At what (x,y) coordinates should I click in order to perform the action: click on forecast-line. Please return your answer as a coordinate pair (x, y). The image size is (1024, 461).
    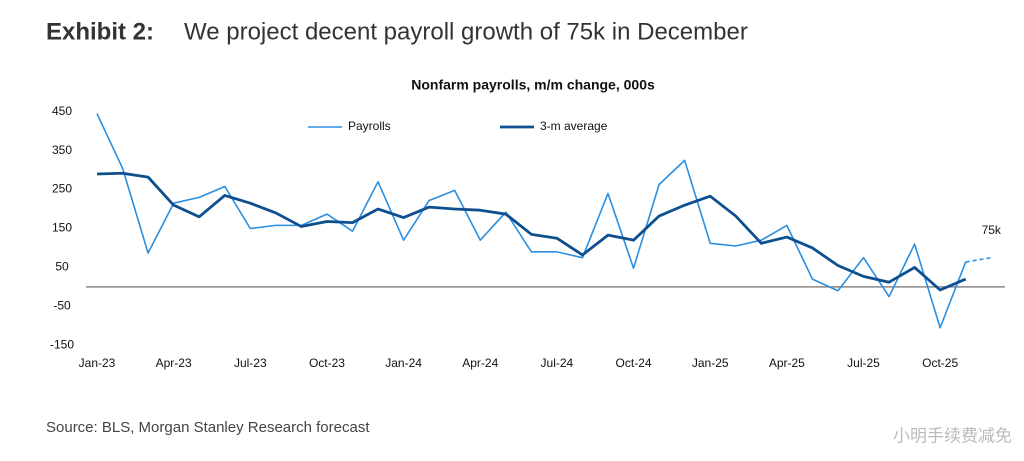
    Looking at the image, I should click on (978, 259).